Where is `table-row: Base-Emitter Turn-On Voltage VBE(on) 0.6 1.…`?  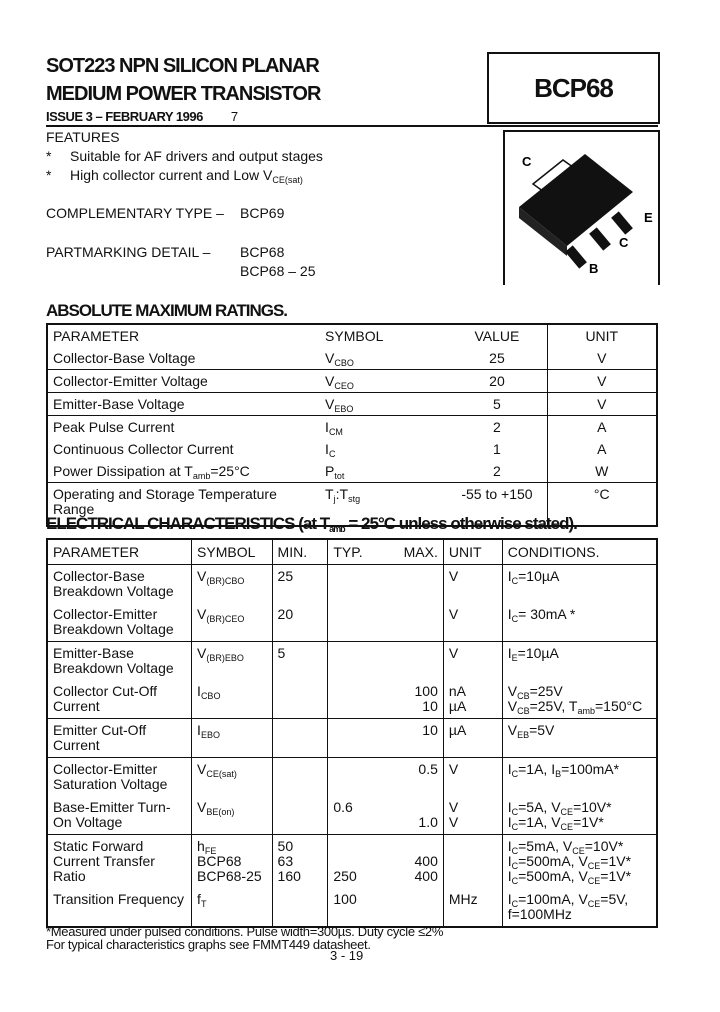 table-row: Base-Emitter Turn-On Voltage VBE(on) 0.6 1.… is located at coordinates (352, 815).